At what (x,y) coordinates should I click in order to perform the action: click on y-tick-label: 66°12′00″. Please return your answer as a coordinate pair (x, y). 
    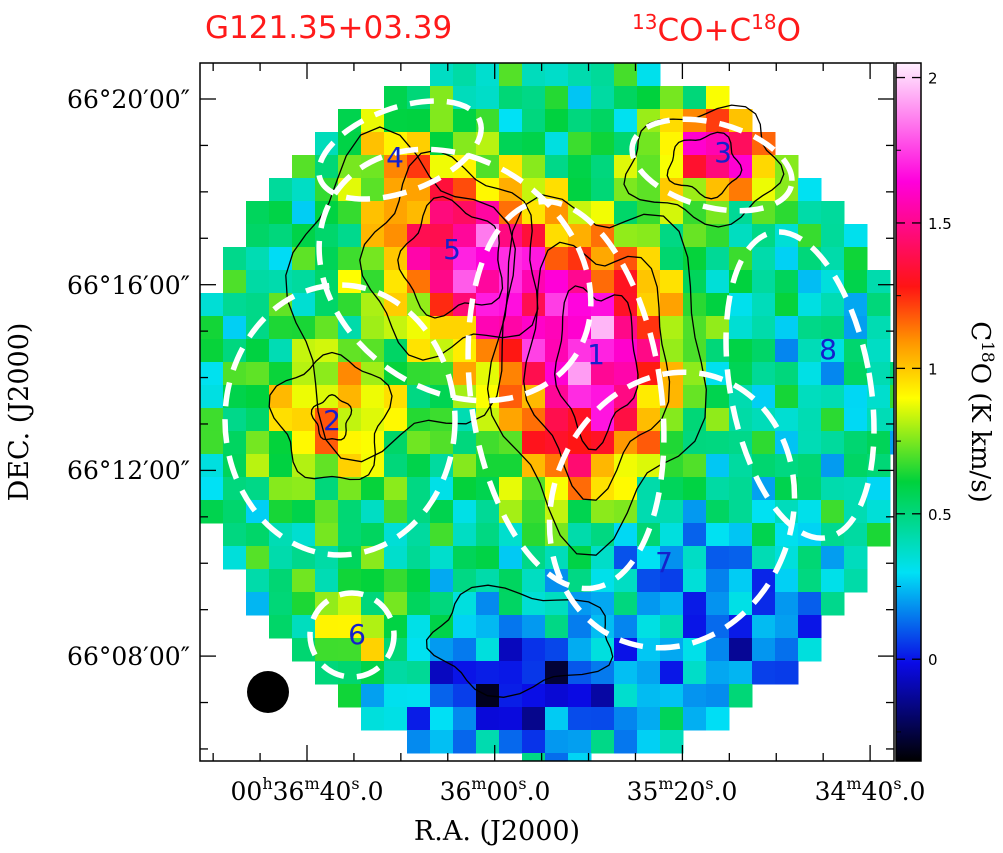
    Looking at the image, I should click on (128, 470).